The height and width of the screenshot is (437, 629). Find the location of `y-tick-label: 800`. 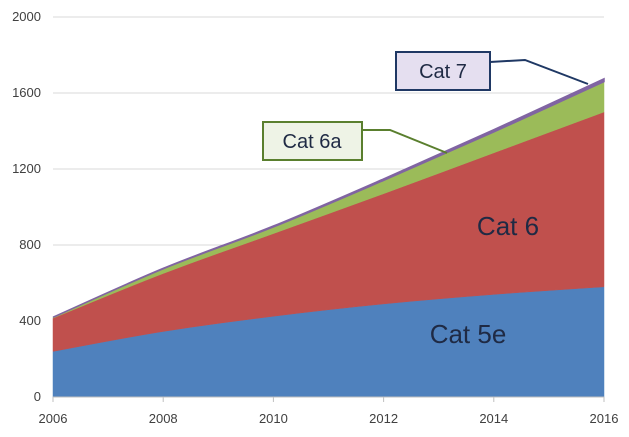

y-tick-label: 800 is located at coordinates (30, 244).